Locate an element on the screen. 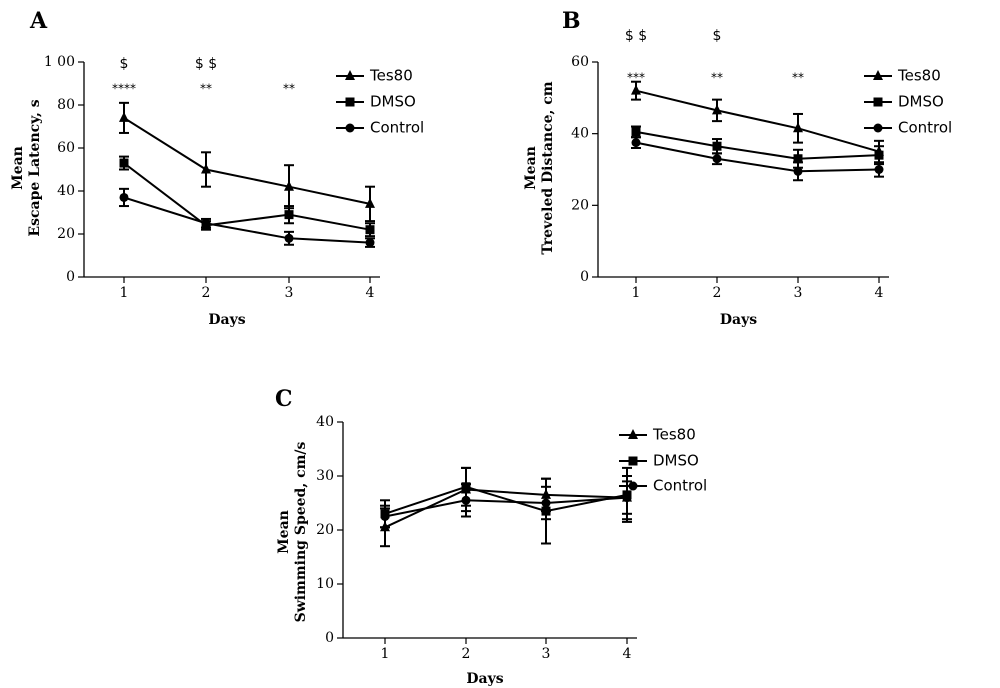 The height and width of the screenshot is (688, 1000). y-axis-title-line: Treveled Distance, cm is located at coordinates (548, 167).